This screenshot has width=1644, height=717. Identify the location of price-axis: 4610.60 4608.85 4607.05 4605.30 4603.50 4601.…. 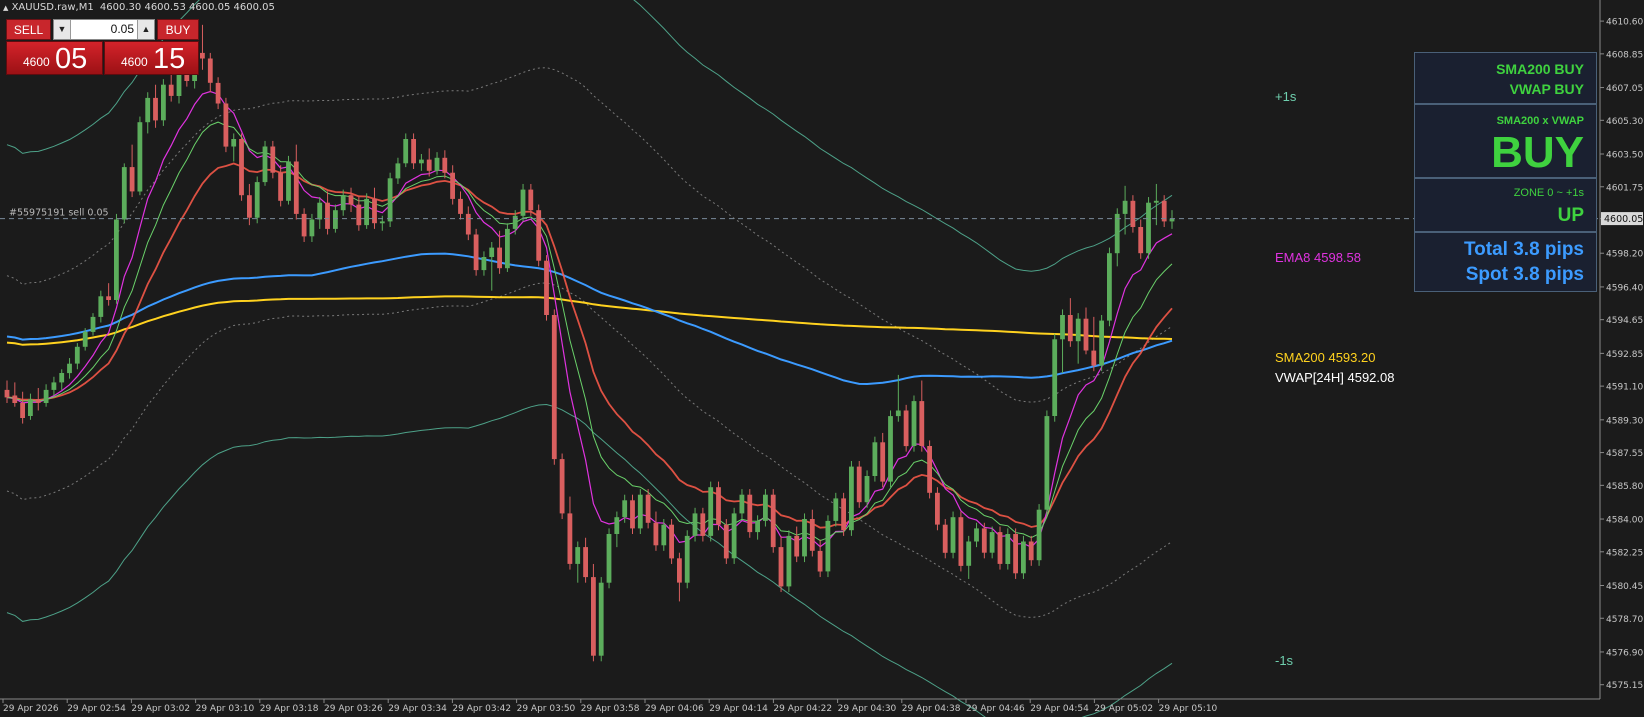
(1621, 355).